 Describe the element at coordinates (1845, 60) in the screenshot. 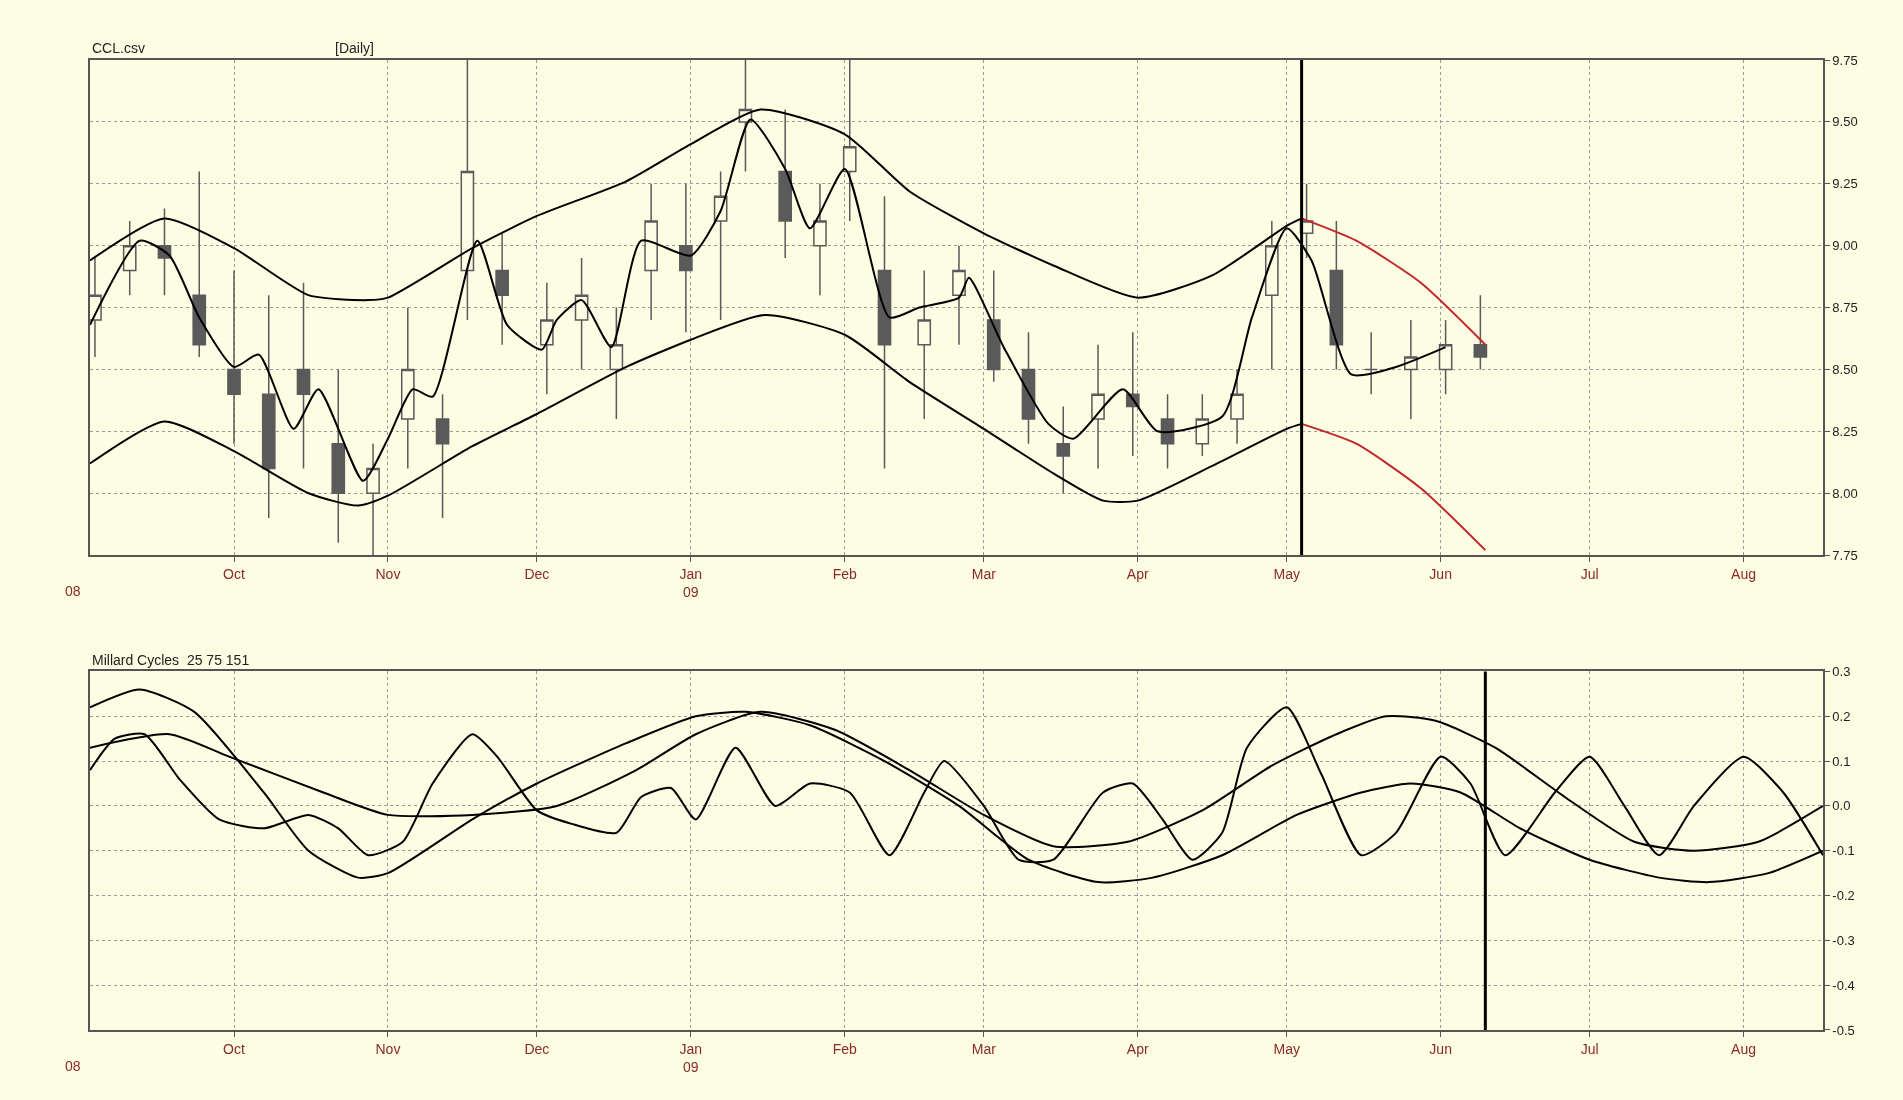

I see `y-tick-label: 9.75` at that location.